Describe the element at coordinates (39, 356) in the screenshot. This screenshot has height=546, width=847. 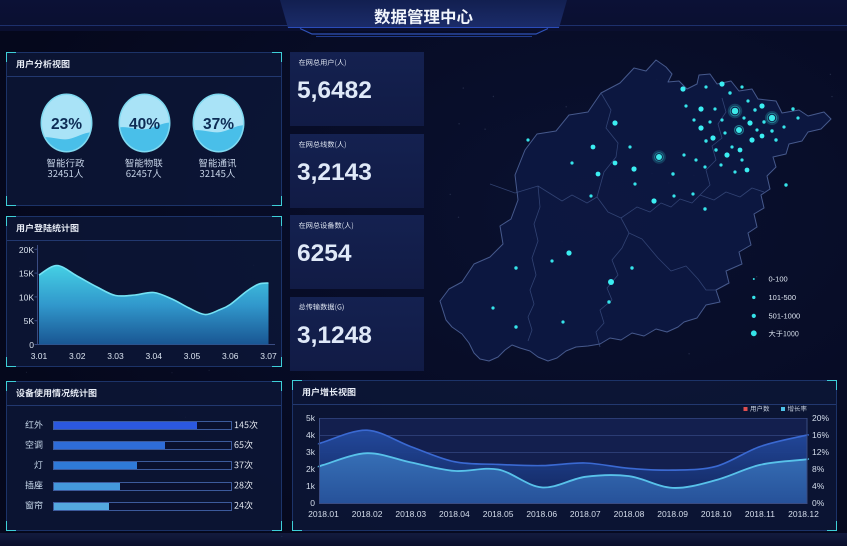
I see `svg-text: 3.01` at that location.